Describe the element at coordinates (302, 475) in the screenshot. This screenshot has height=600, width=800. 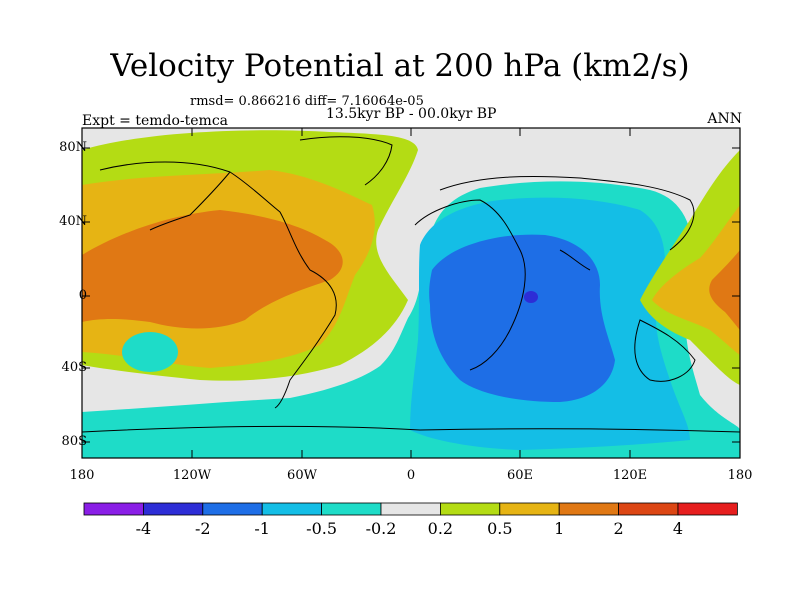
I see `x-tick-label: 60W` at that location.